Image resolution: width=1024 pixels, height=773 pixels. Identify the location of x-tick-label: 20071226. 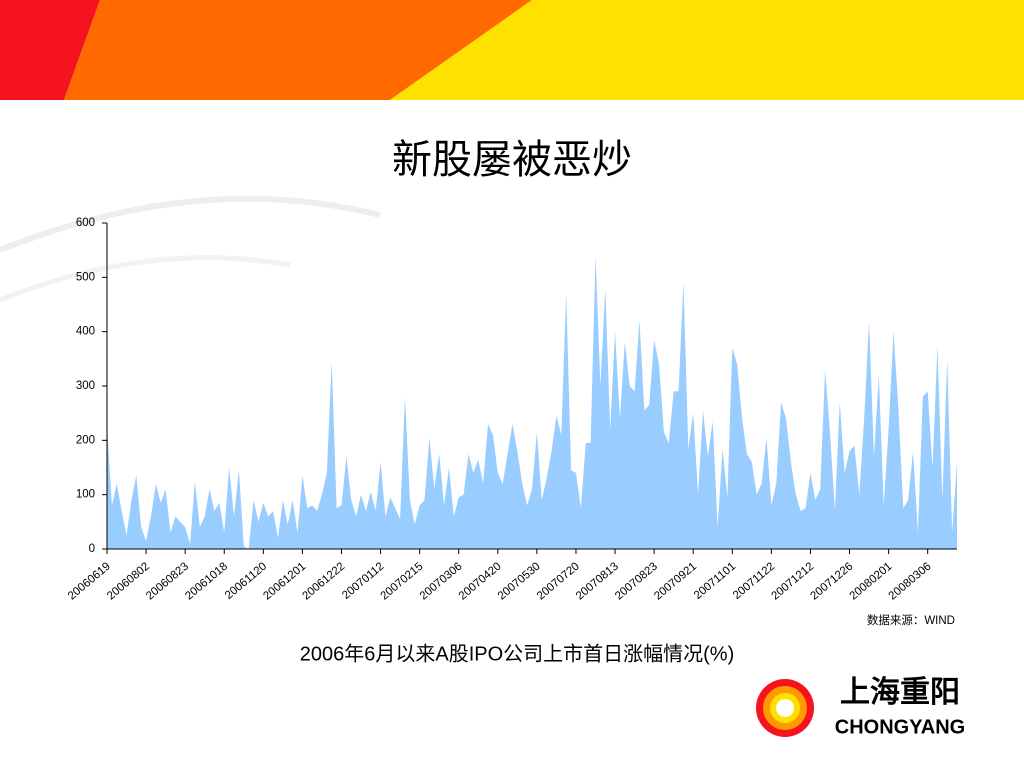
(831, 581).